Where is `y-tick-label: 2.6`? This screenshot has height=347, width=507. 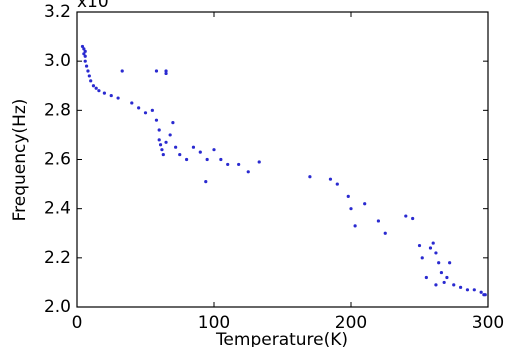
y-tick-label: 2.6 is located at coordinates (57, 160).